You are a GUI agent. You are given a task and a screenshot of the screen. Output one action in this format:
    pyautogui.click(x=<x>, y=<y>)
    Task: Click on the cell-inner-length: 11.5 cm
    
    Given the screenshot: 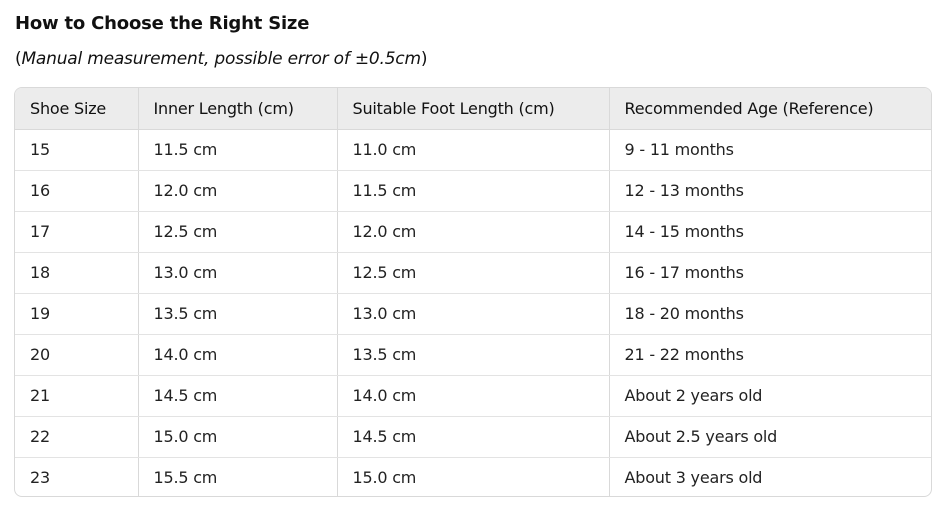 What is the action you would take?
    pyautogui.click(x=238, y=150)
    